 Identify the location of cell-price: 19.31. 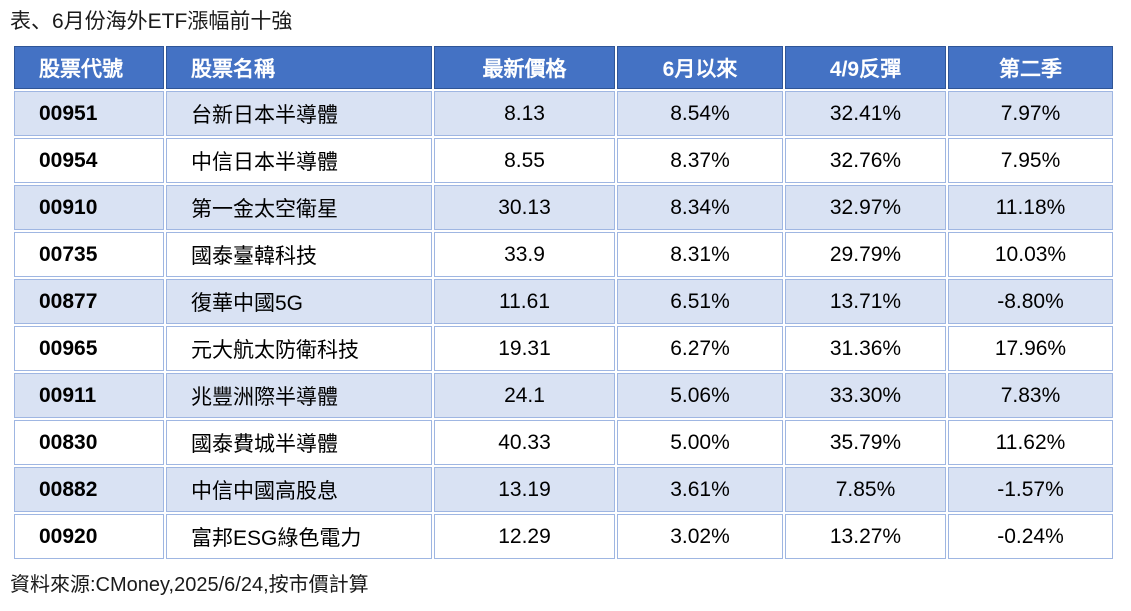
(524, 348).